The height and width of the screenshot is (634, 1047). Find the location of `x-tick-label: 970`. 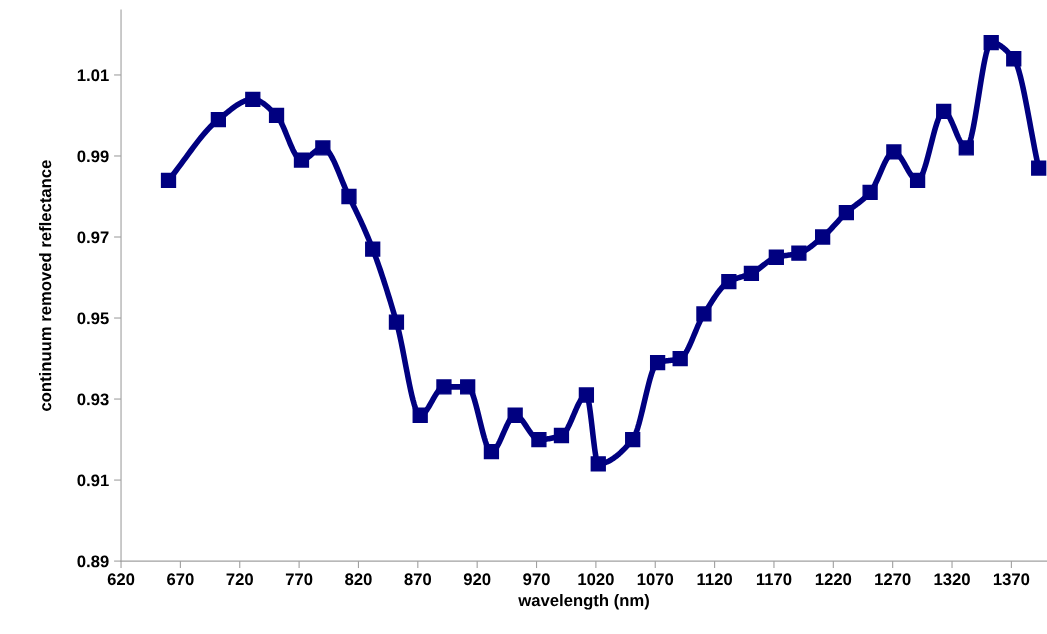

x-tick-label: 970 is located at coordinates (536, 579).